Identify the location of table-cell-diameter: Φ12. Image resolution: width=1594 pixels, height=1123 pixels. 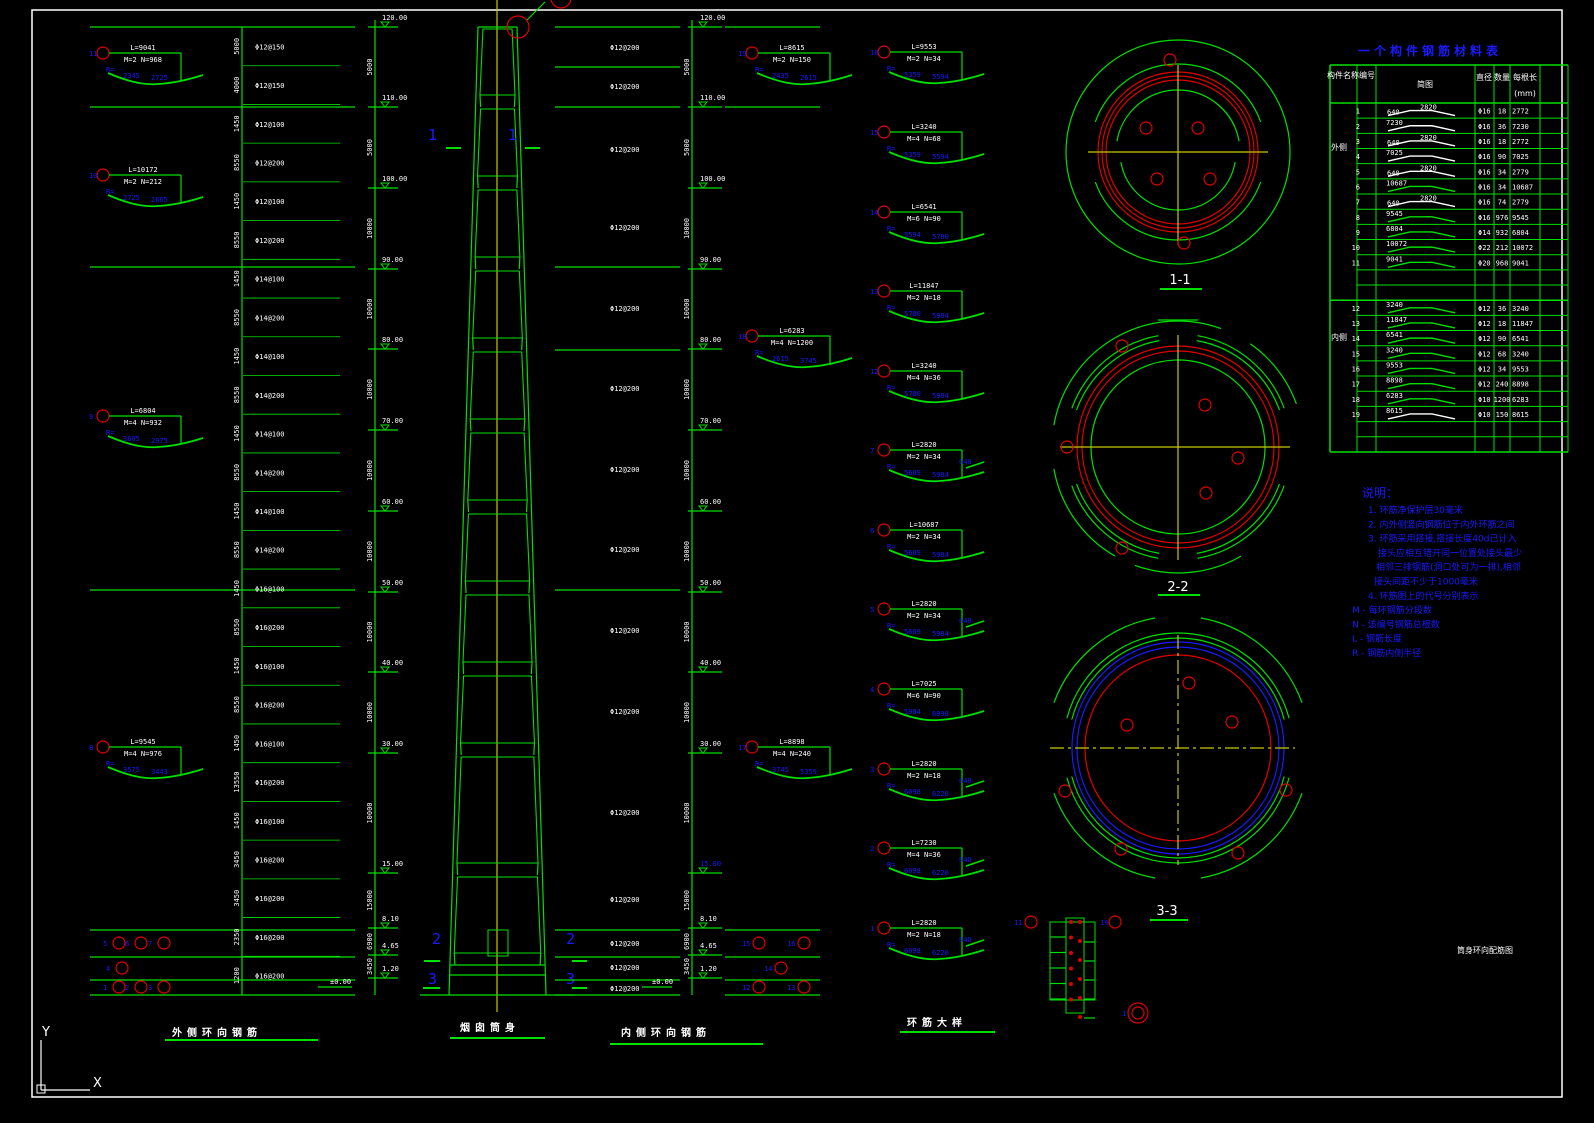
(1484, 324).